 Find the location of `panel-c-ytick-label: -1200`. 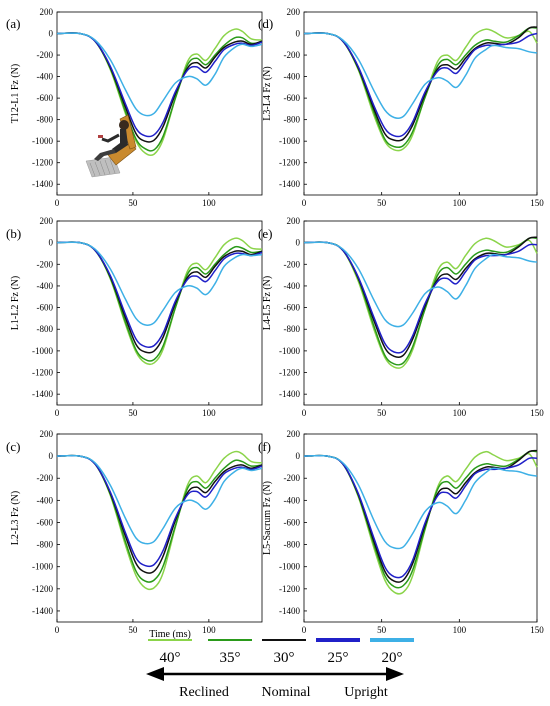

panel-c-ytick-label: -1200 is located at coordinates (42, 589).